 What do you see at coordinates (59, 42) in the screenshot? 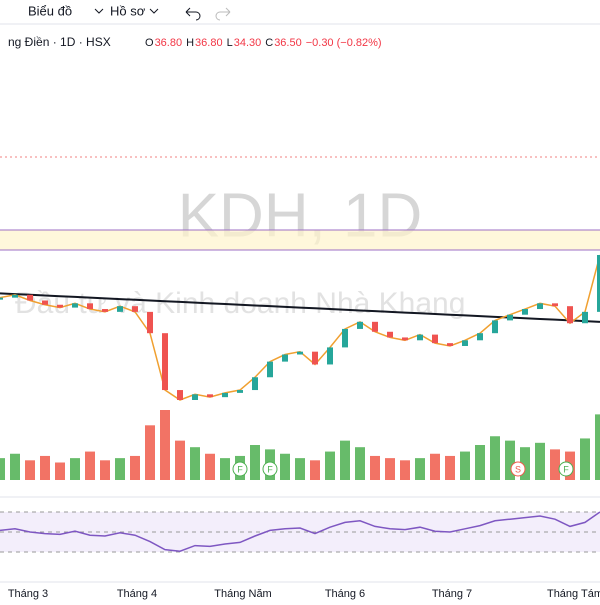
I see `symbol: ng Điền · 1D · HSX` at bounding box center [59, 42].